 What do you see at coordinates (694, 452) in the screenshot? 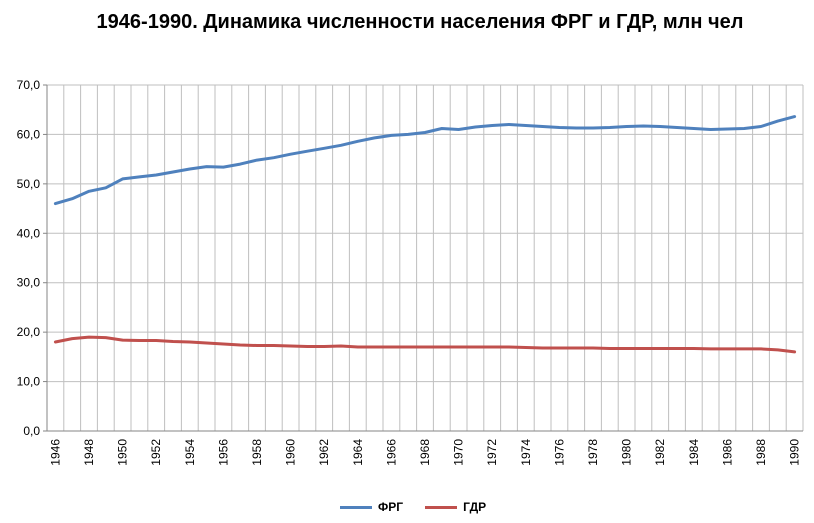
I see `x-tick-label: 1984` at bounding box center [694, 452].